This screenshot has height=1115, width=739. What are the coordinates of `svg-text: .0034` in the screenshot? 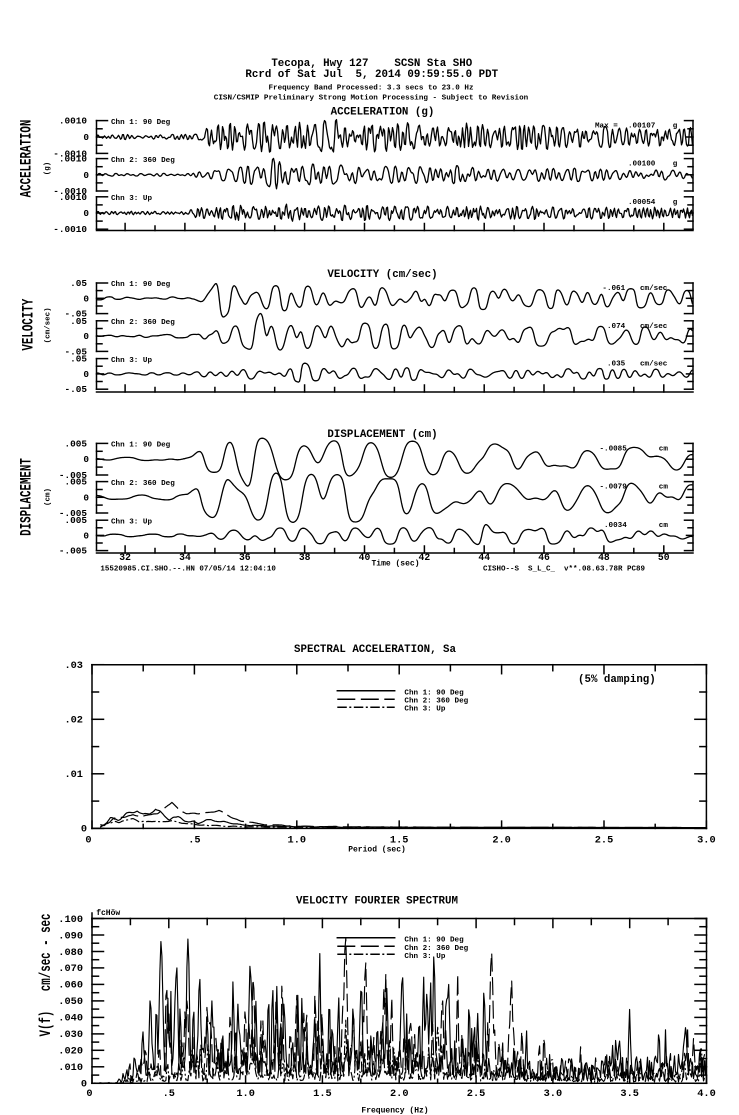 It's located at (615, 526).